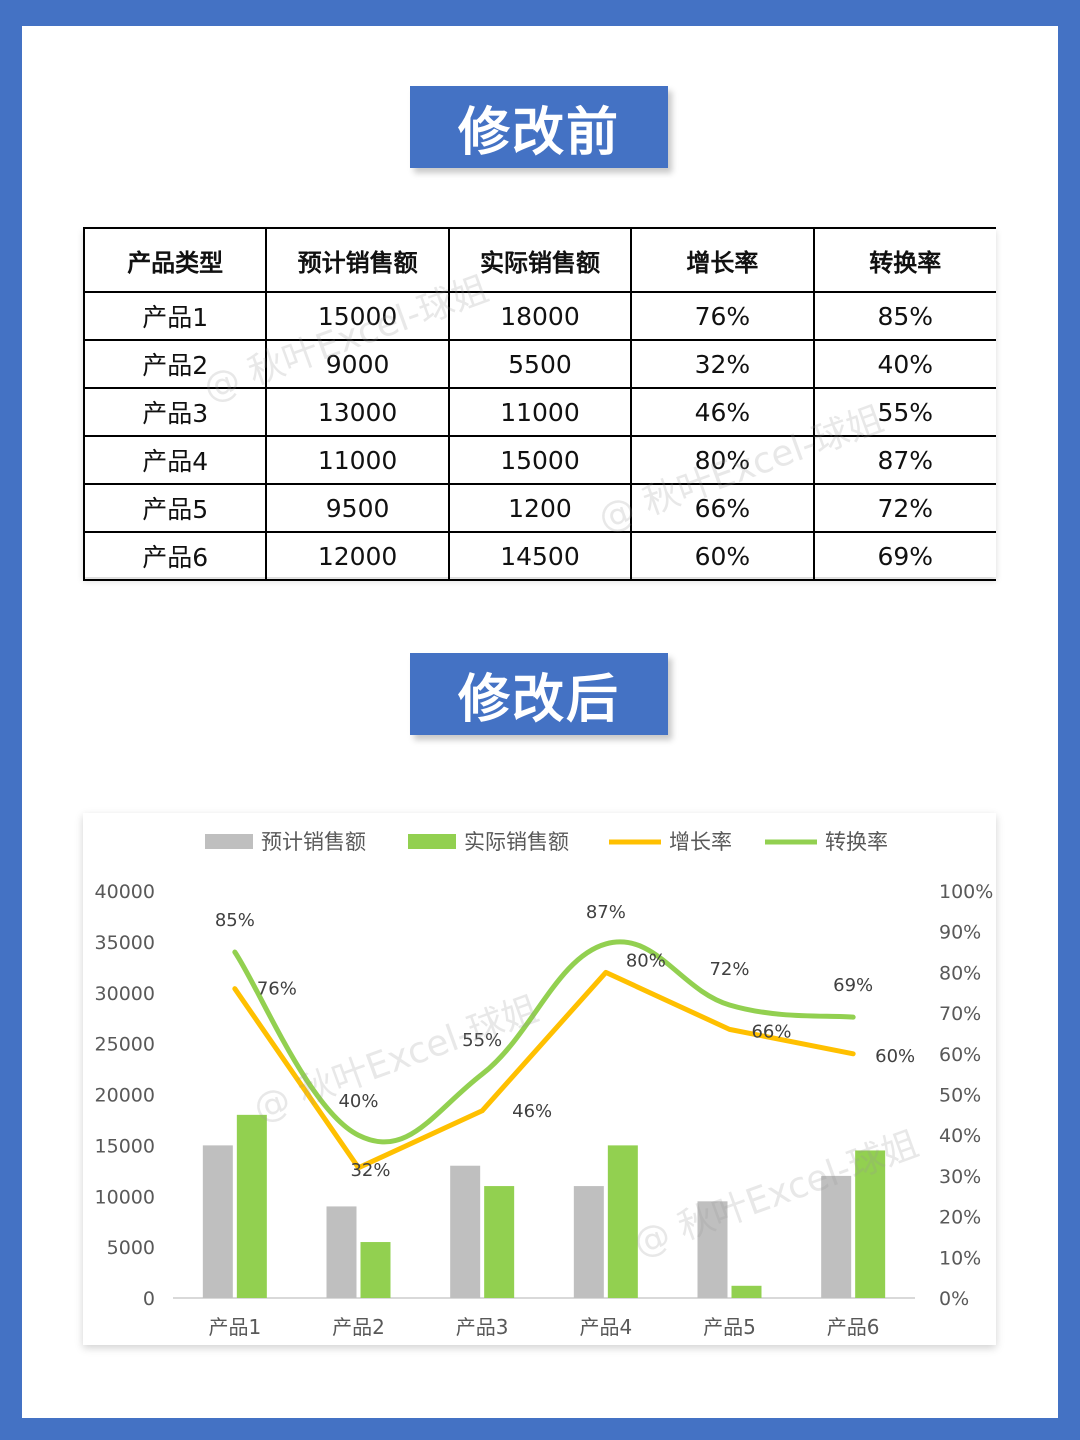 This screenshot has width=1080, height=1440. What do you see at coordinates (954, 1299) in the screenshot?
I see `right-axis-tick-label: 0%` at bounding box center [954, 1299].